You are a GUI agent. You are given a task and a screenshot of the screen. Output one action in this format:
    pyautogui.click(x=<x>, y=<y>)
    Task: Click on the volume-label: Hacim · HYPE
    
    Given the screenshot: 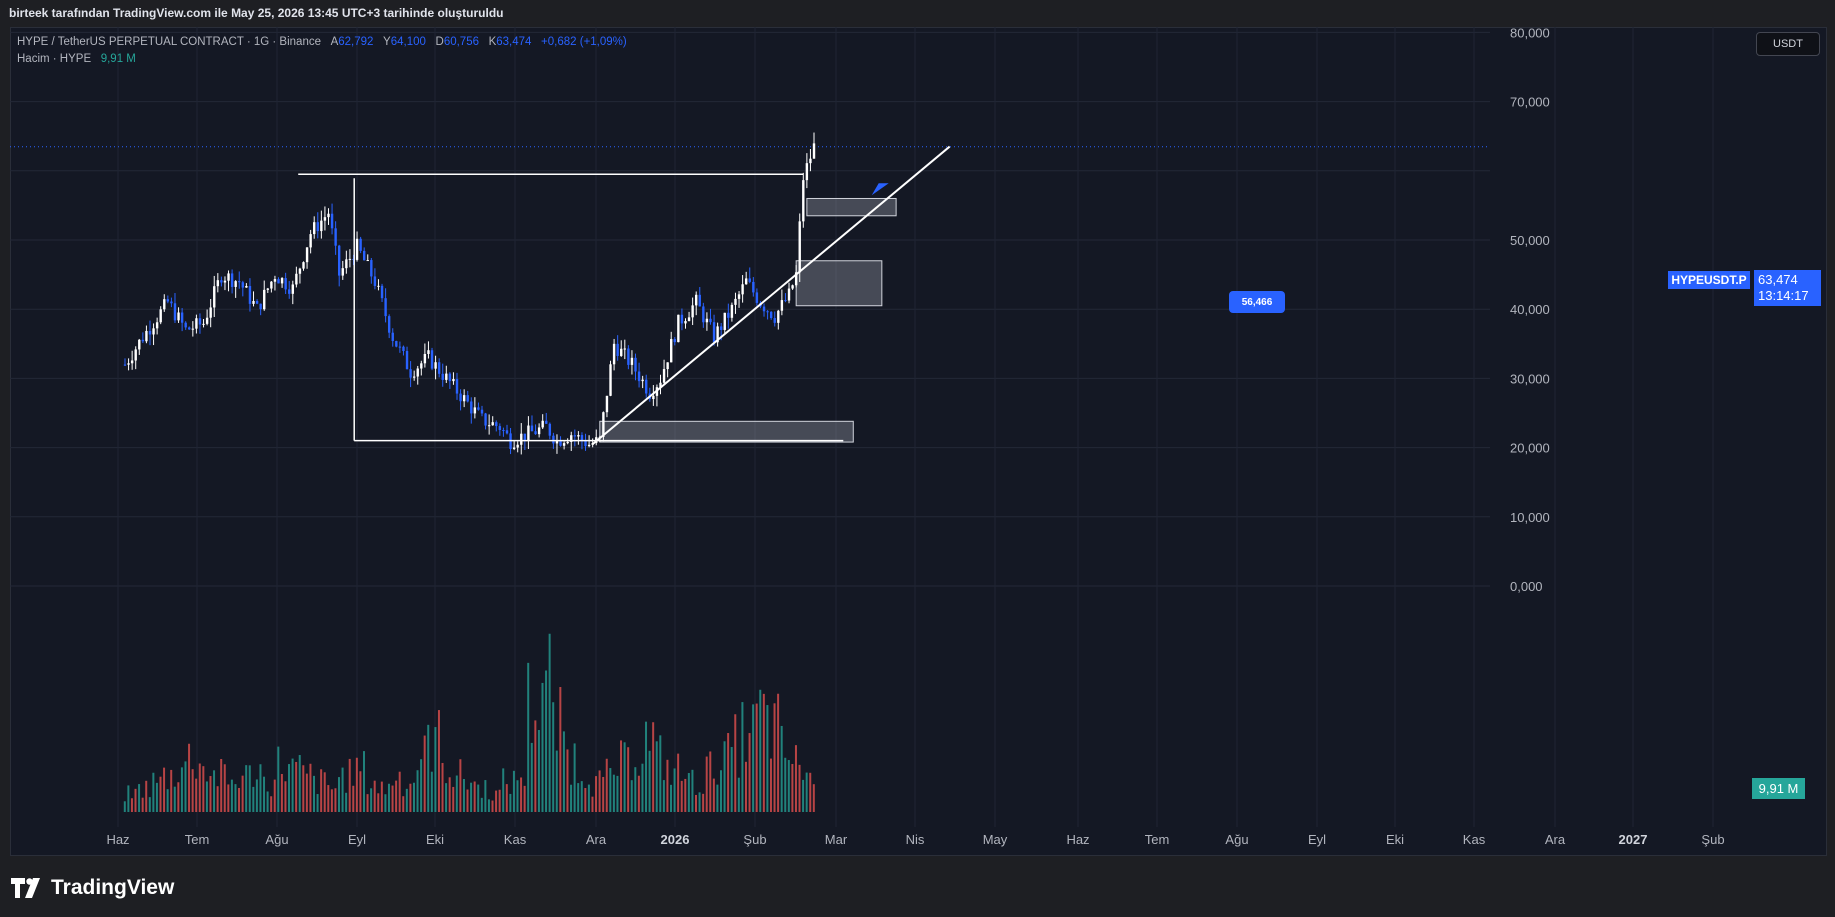 What is the action you would take?
    pyautogui.click(x=54, y=59)
    